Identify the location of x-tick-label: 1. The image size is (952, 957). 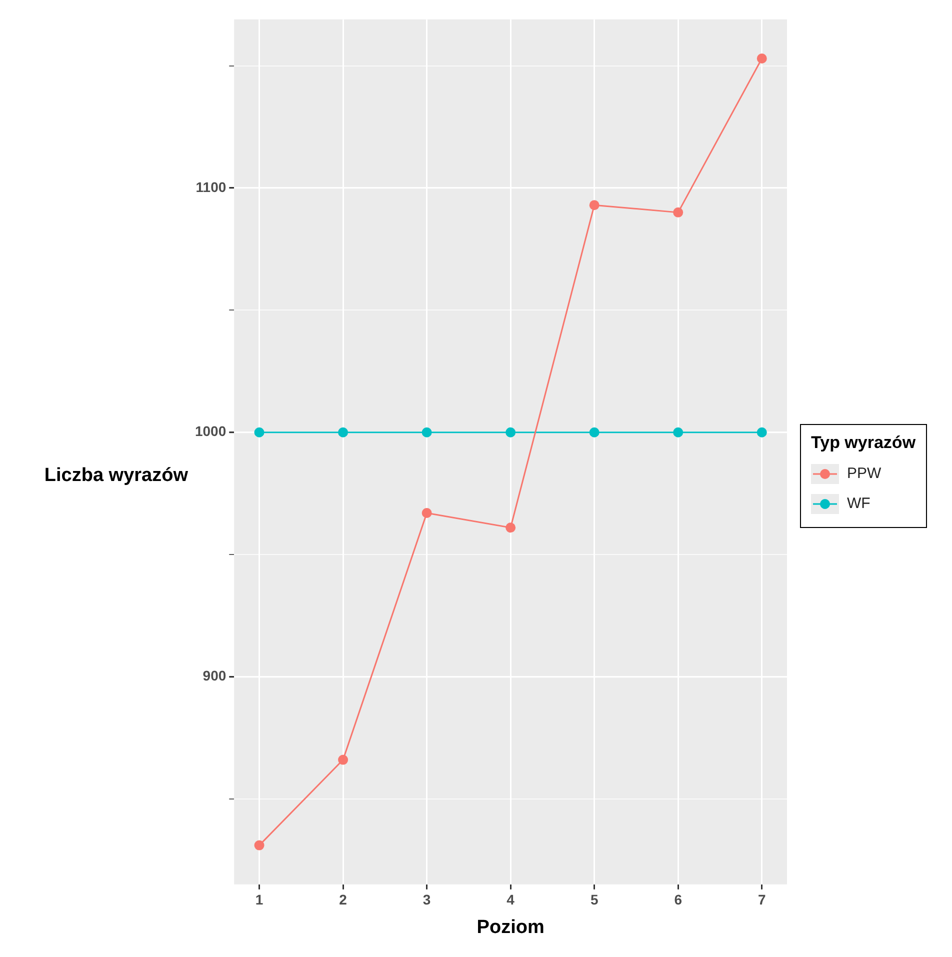
(259, 900).